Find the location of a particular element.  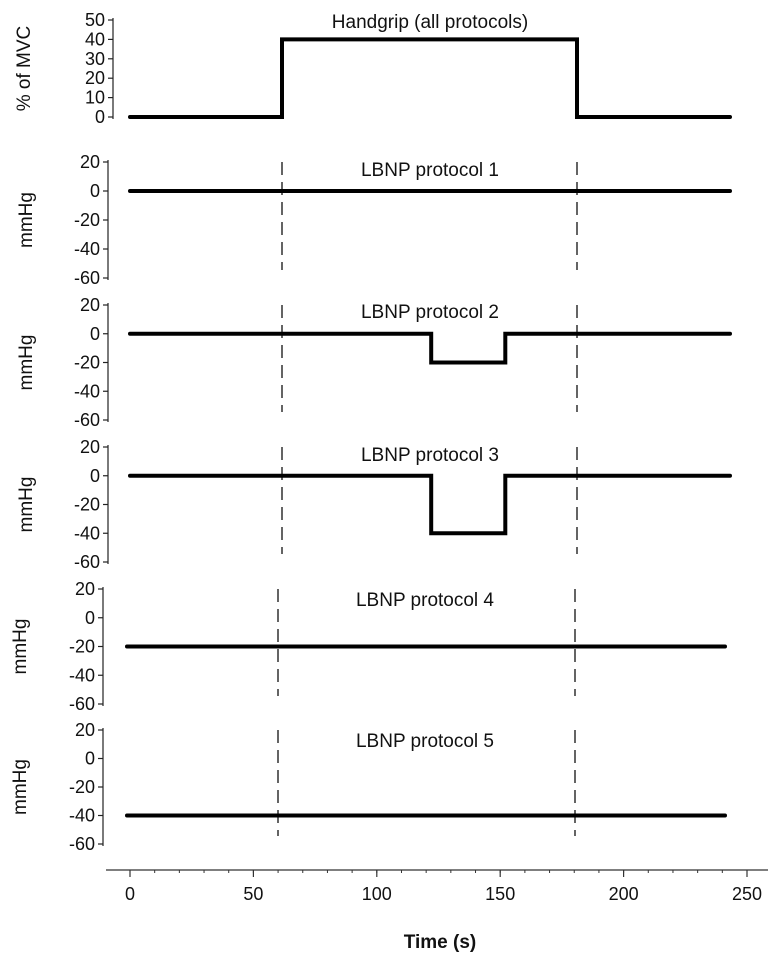

y-tick-label: 30 is located at coordinates (95, 59).